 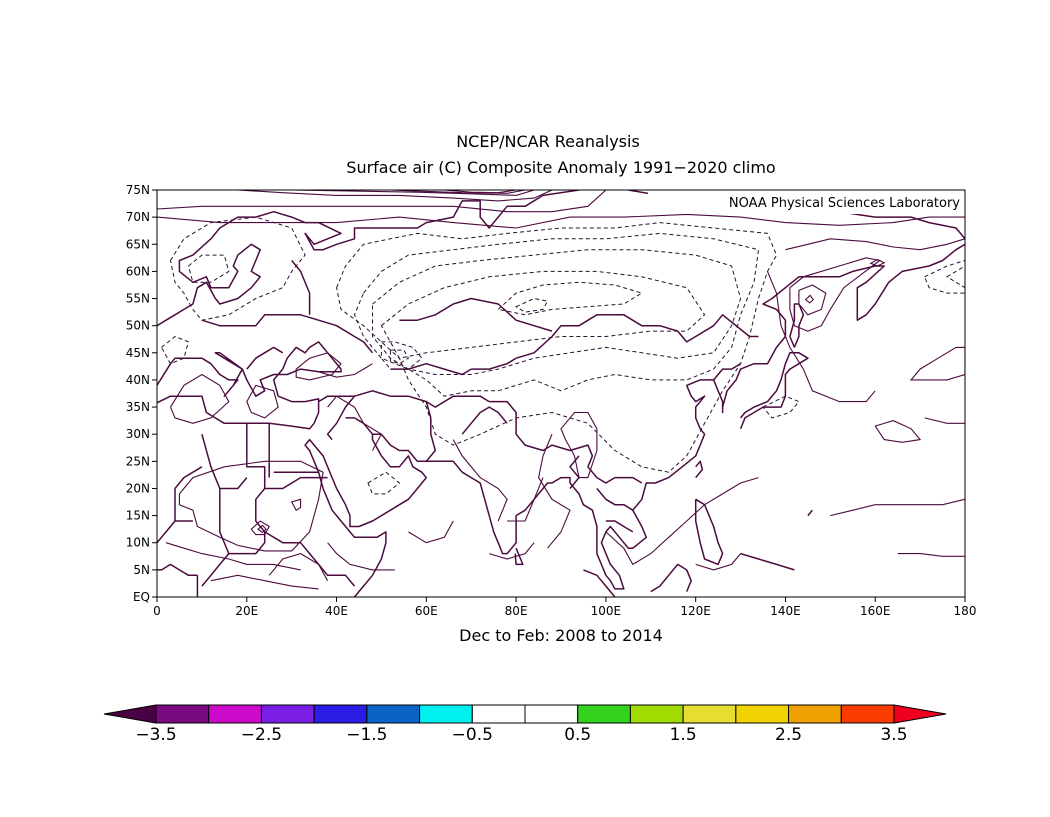 I want to click on colorbar-label: −1.5, so click(x=366, y=735).